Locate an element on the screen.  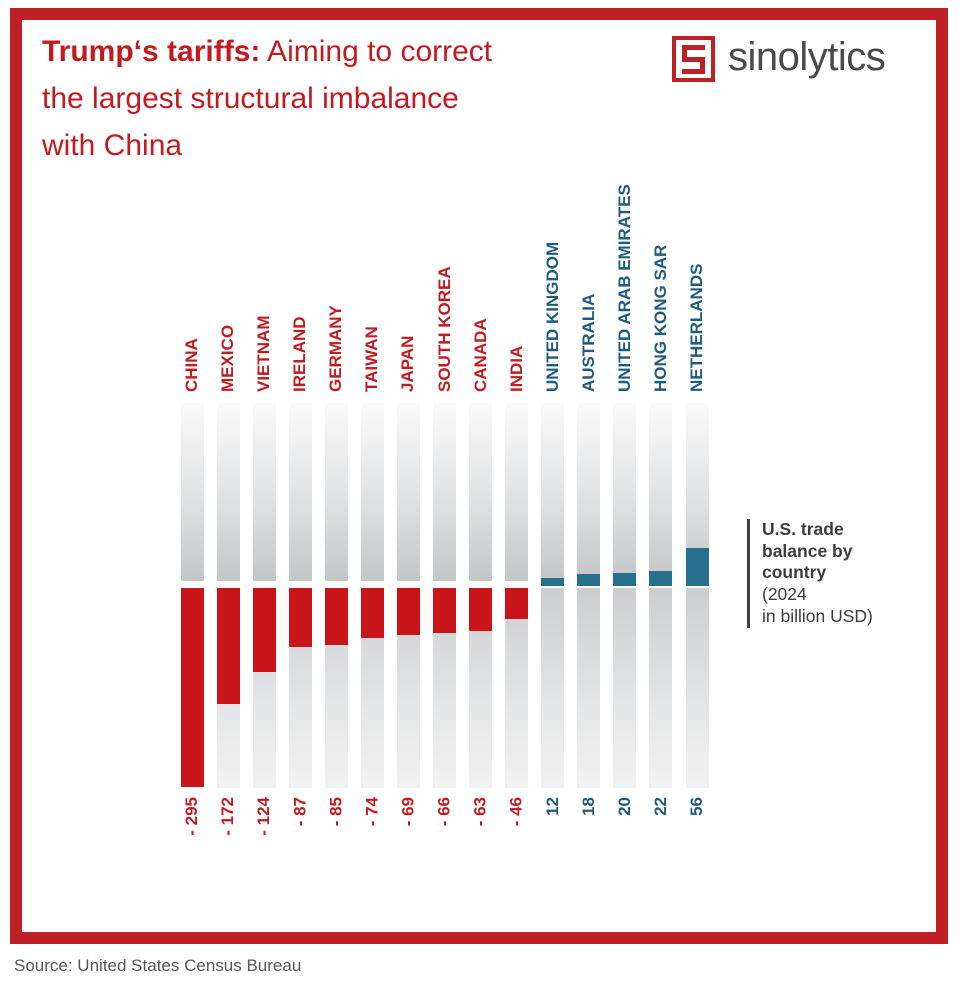
chart-column: VIETNAM - 124 is located at coordinates (264, 576).